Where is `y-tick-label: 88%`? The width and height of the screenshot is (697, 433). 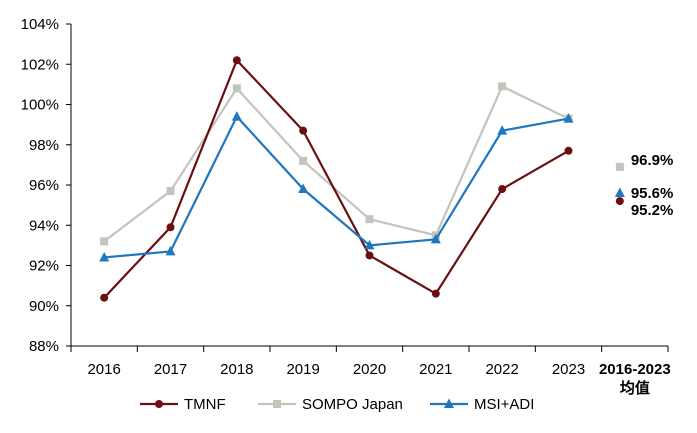 y-tick-label: 88% is located at coordinates (44, 346).